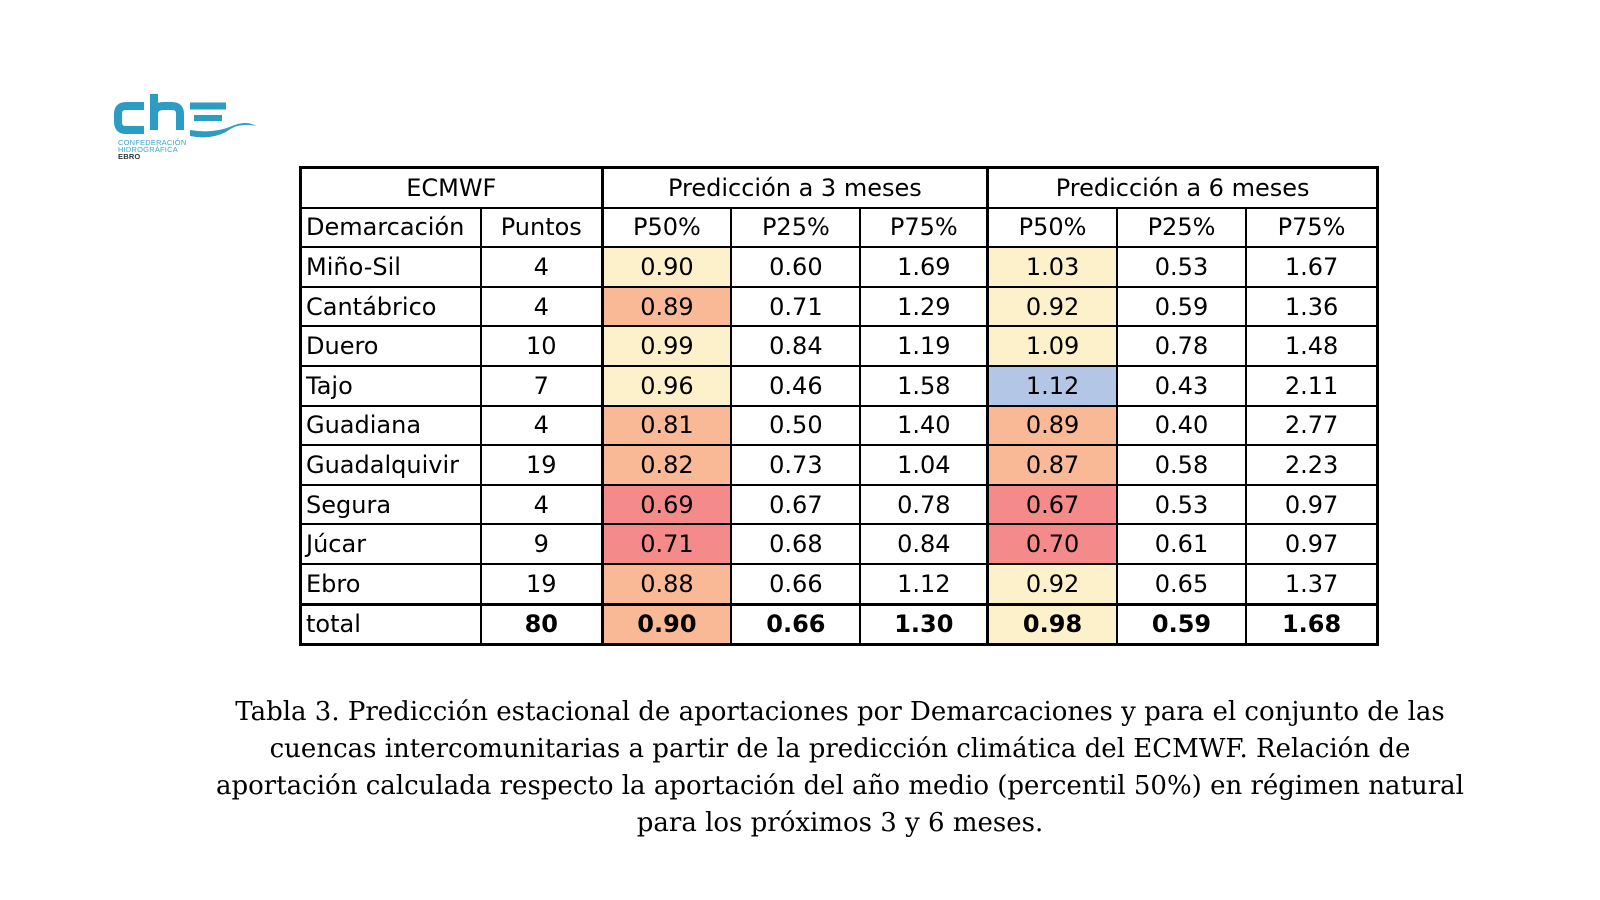 This screenshot has width=1600, height=900. I want to click on cell-6m-p75: 2.11, so click(1312, 385).